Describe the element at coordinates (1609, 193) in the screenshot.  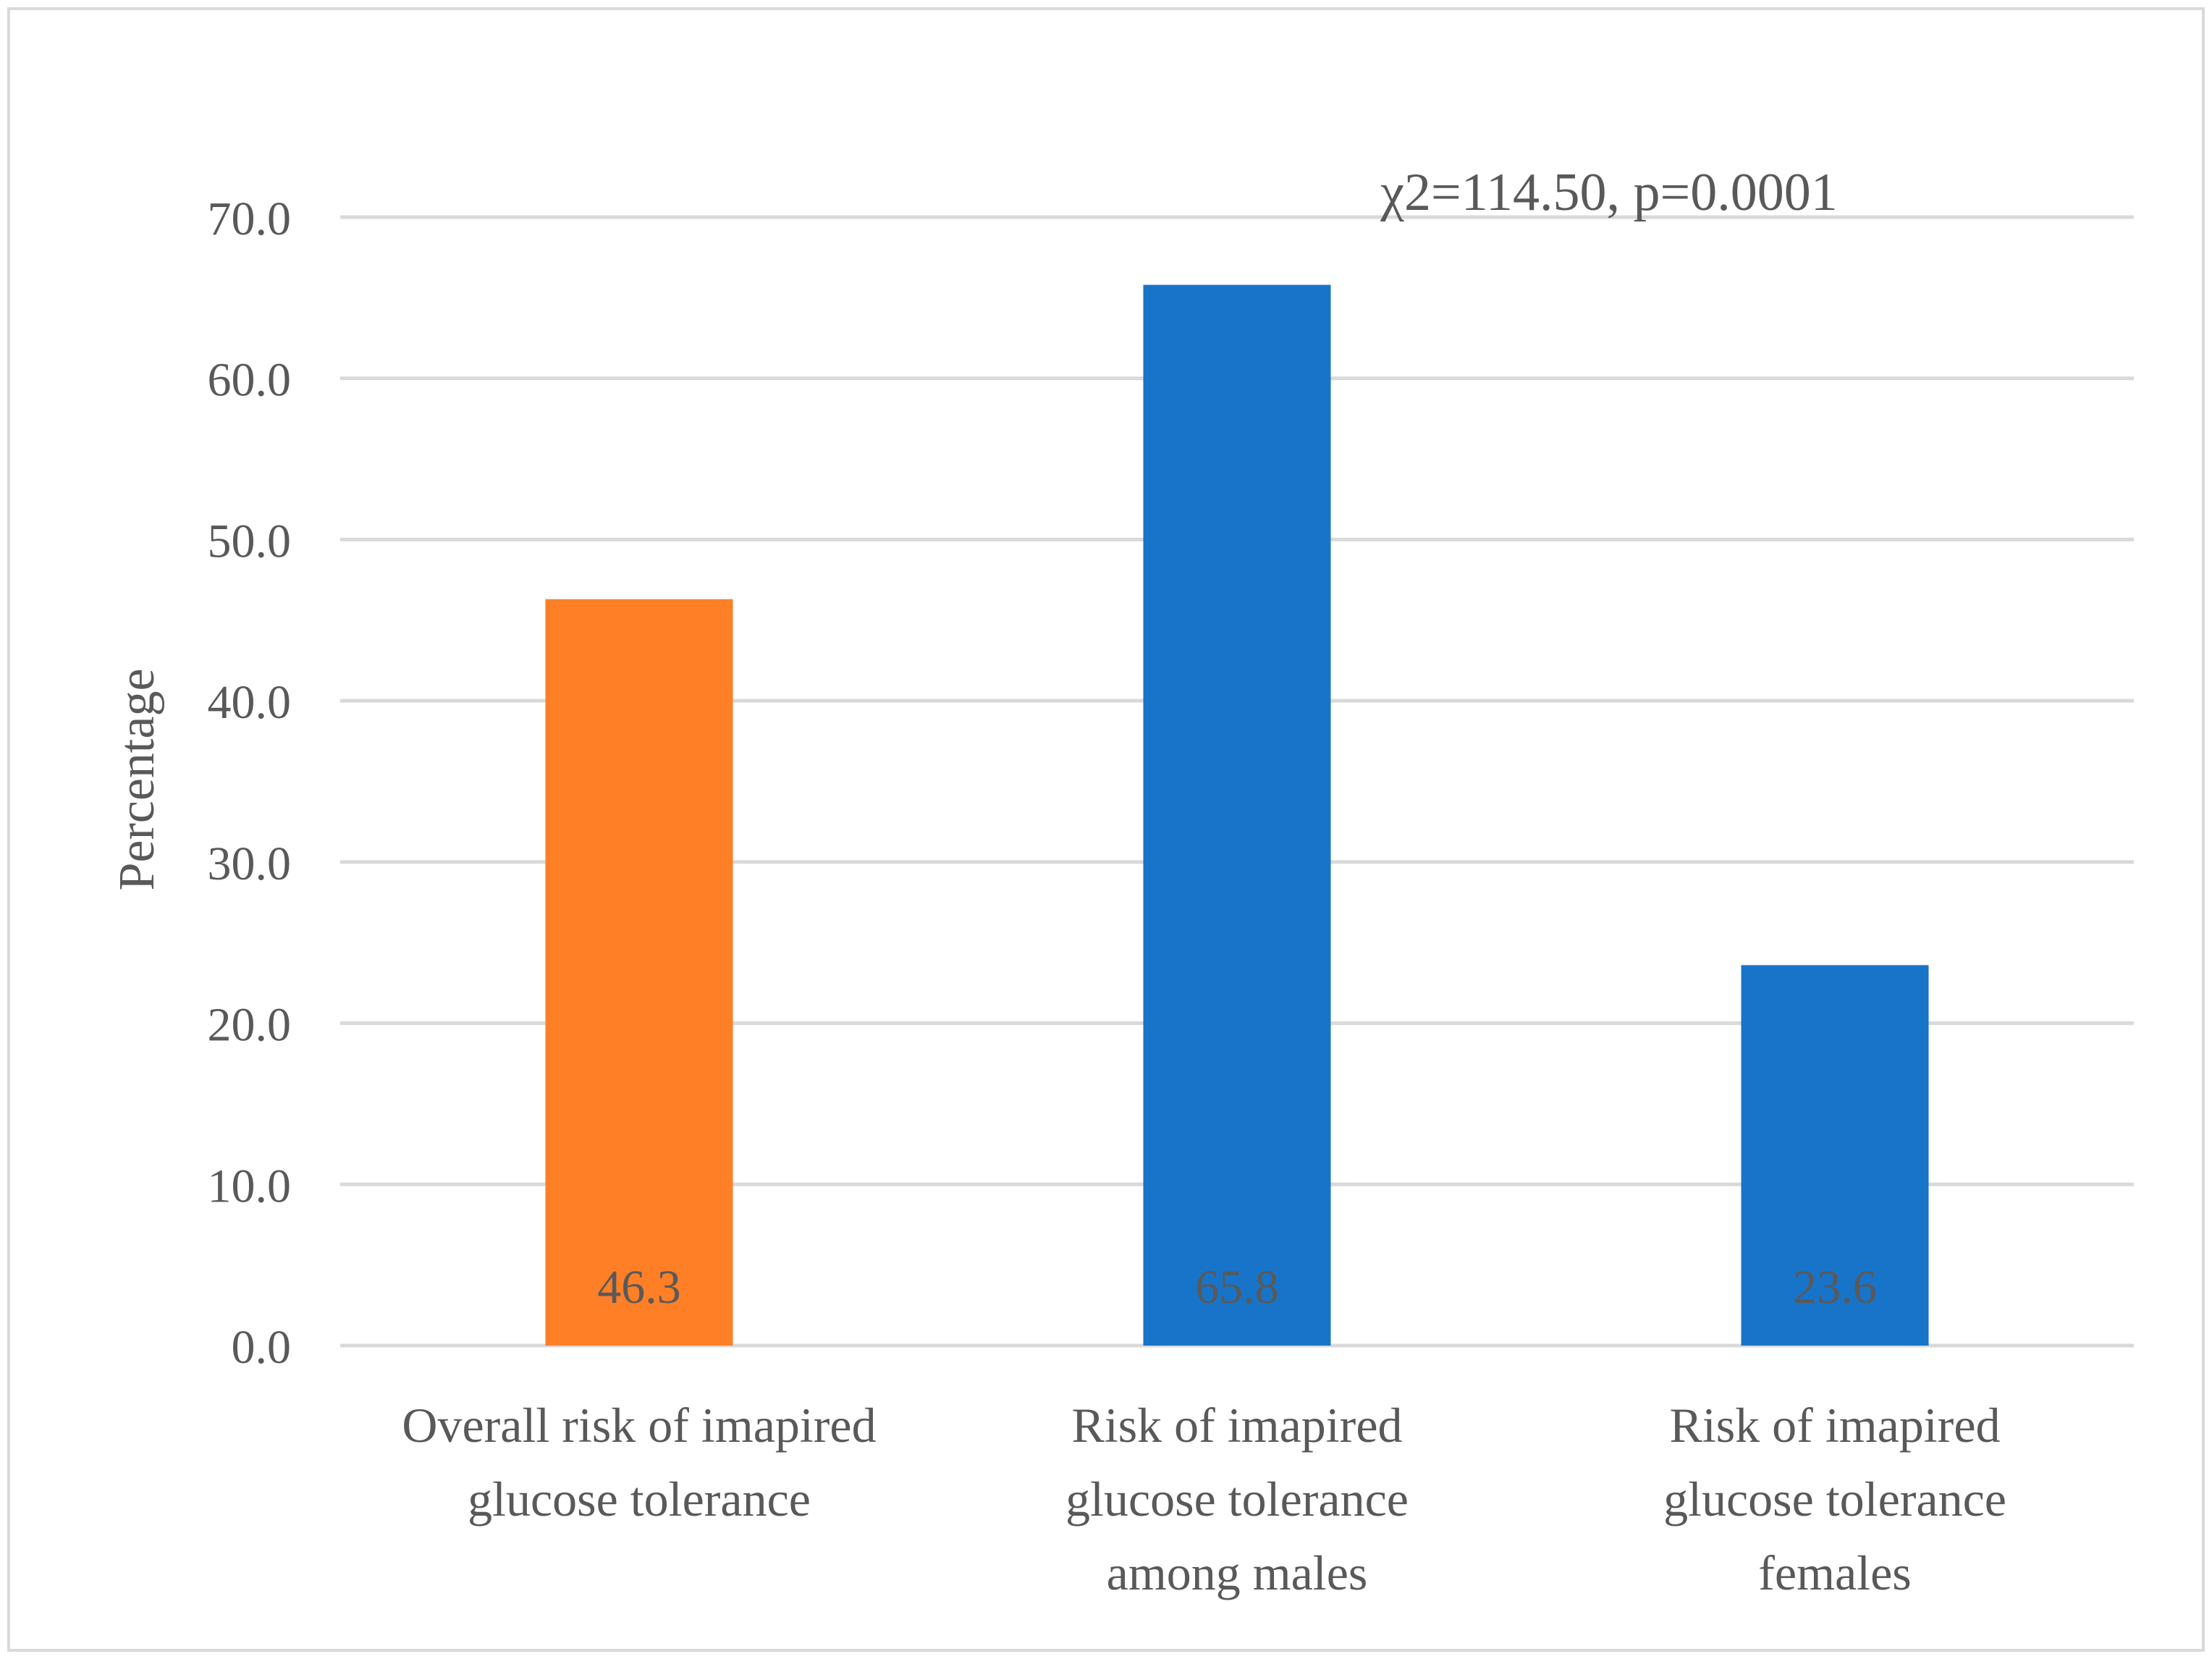
I see `annotation-chi-square: χ2=114.50, p=0.0001` at that location.